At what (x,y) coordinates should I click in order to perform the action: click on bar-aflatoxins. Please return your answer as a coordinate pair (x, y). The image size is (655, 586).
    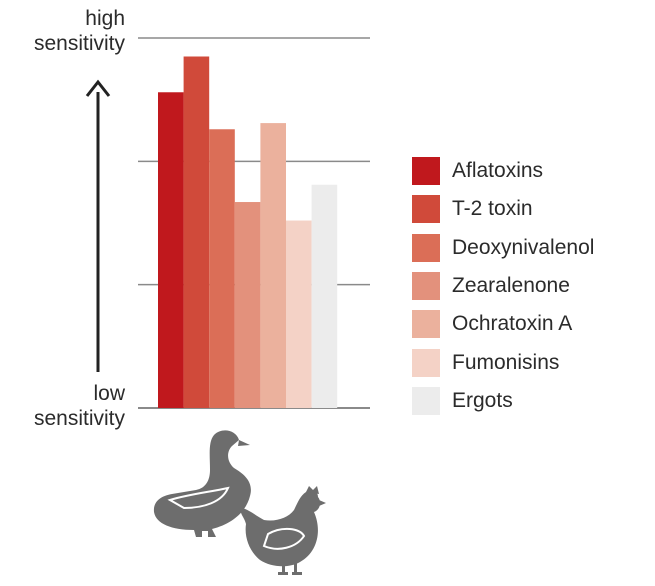
    Looking at the image, I should click on (171, 250).